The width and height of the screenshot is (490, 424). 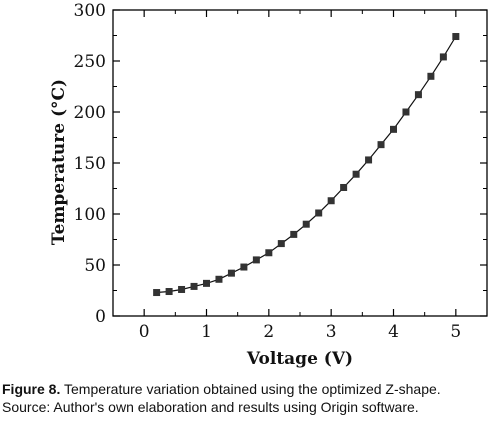 What do you see at coordinates (100, 317) in the screenshot?
I see `y-tick-label: 0` at bounding box center [100, 317].